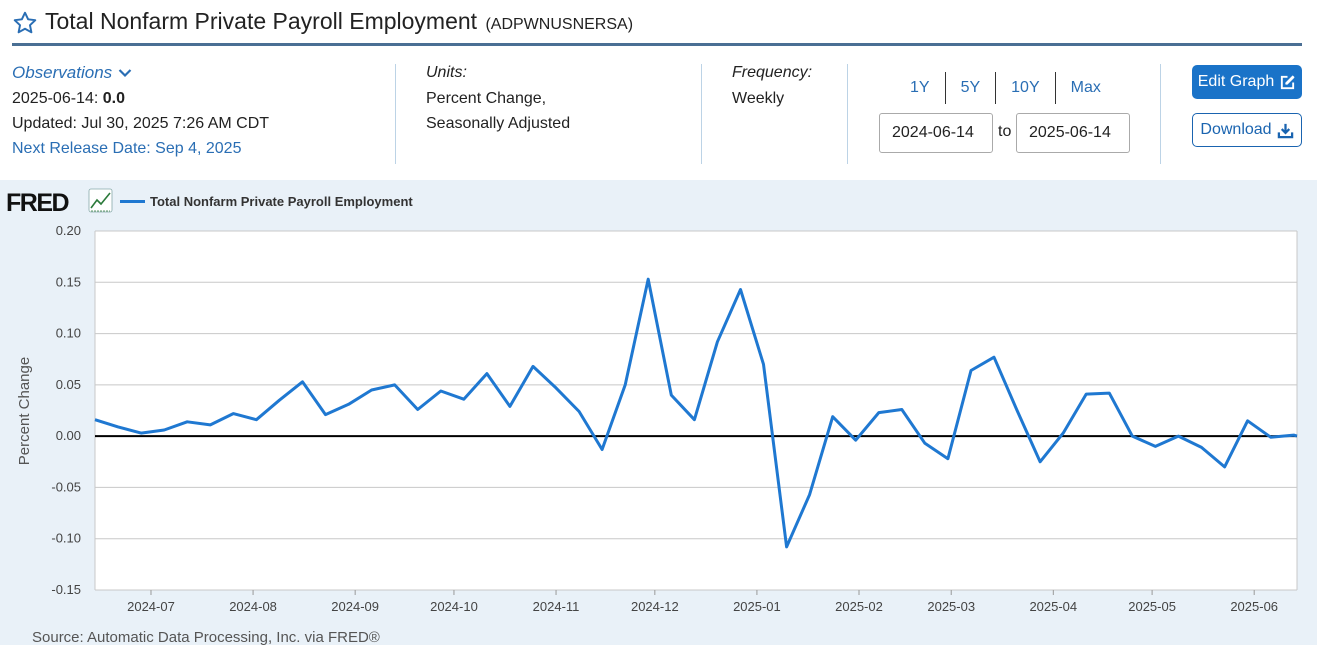 The height and width of the screenshot is (645, 1339). Describe the element at coordinates (113, 98) in the screenshot. I see `latest-value: 0.0` at that location.